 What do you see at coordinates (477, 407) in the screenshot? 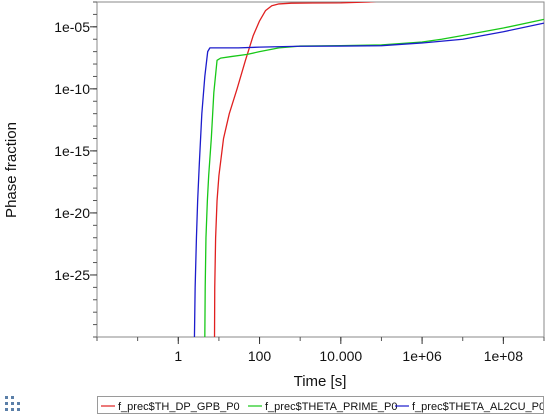
I see `legend-label: f_prec$THETA_AL2CU_P0` at bounding box center [477, 407].